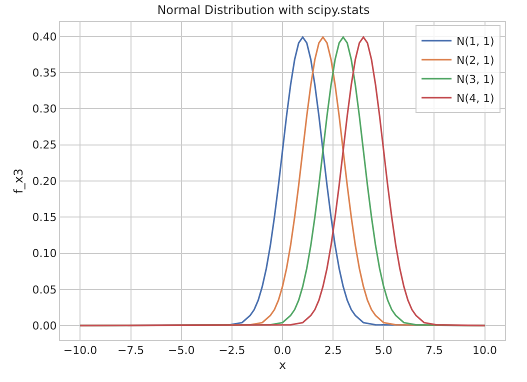  Describe the element at coordinates (44, 37) in the screenshot. I see `y-tick-label: 0.40` at that location.